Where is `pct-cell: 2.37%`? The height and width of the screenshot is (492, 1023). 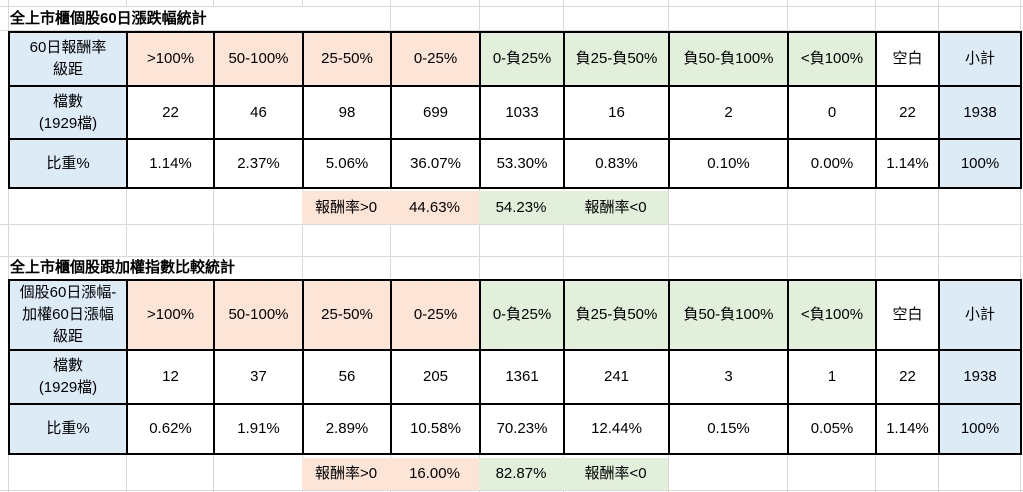 pct-cell: 2.37% is located at coordinates (258, 163).